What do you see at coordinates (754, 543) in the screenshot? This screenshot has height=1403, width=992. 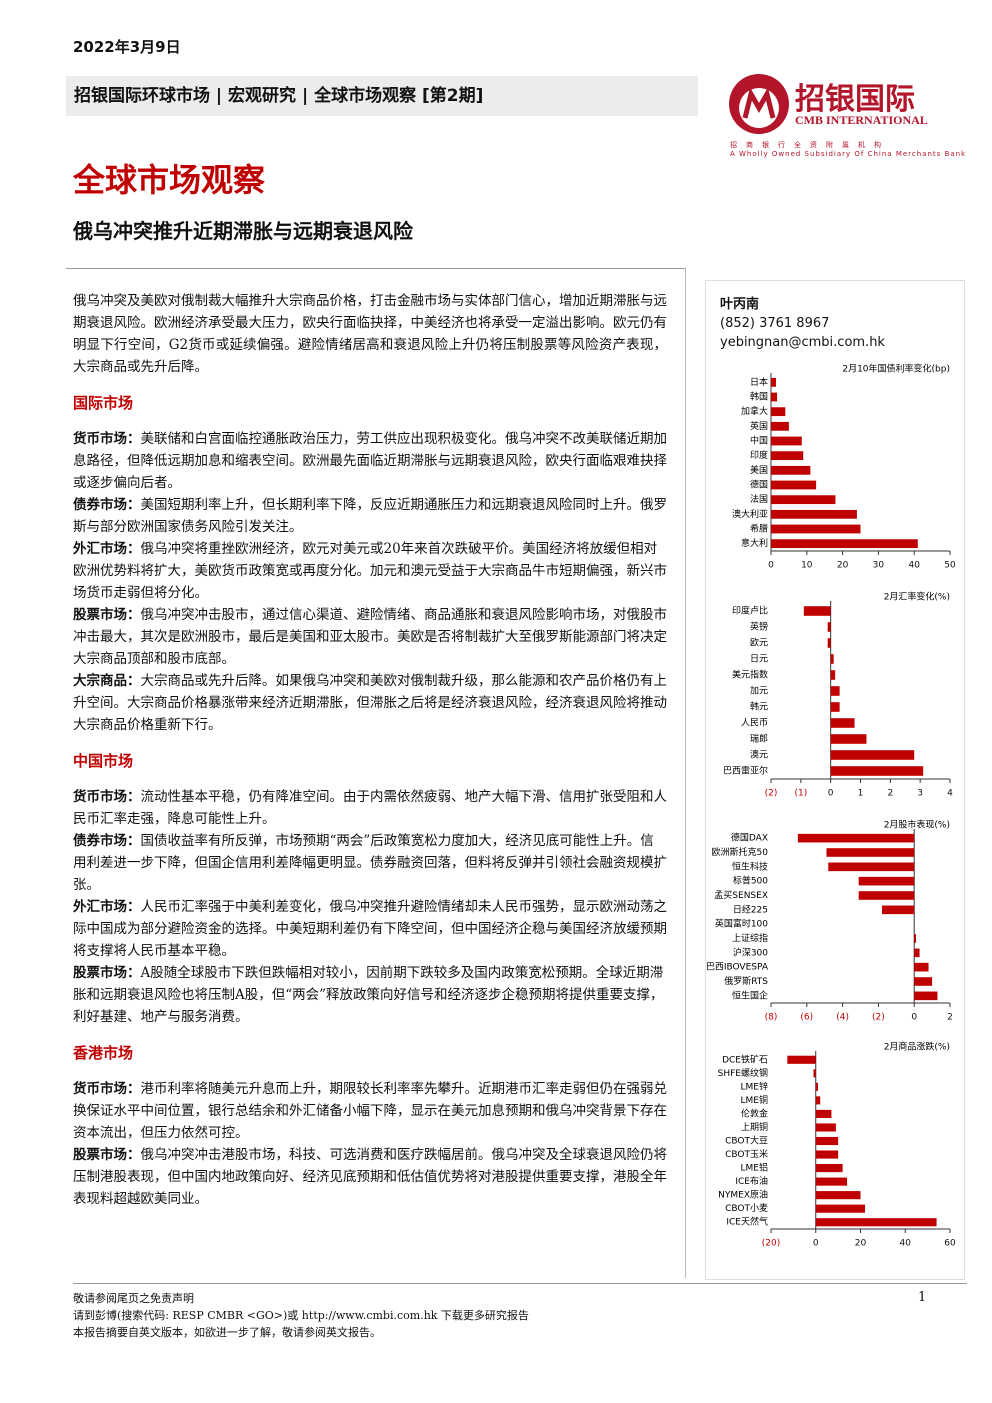 I see `category-label: 意大利` at bounding box center [754, 543].